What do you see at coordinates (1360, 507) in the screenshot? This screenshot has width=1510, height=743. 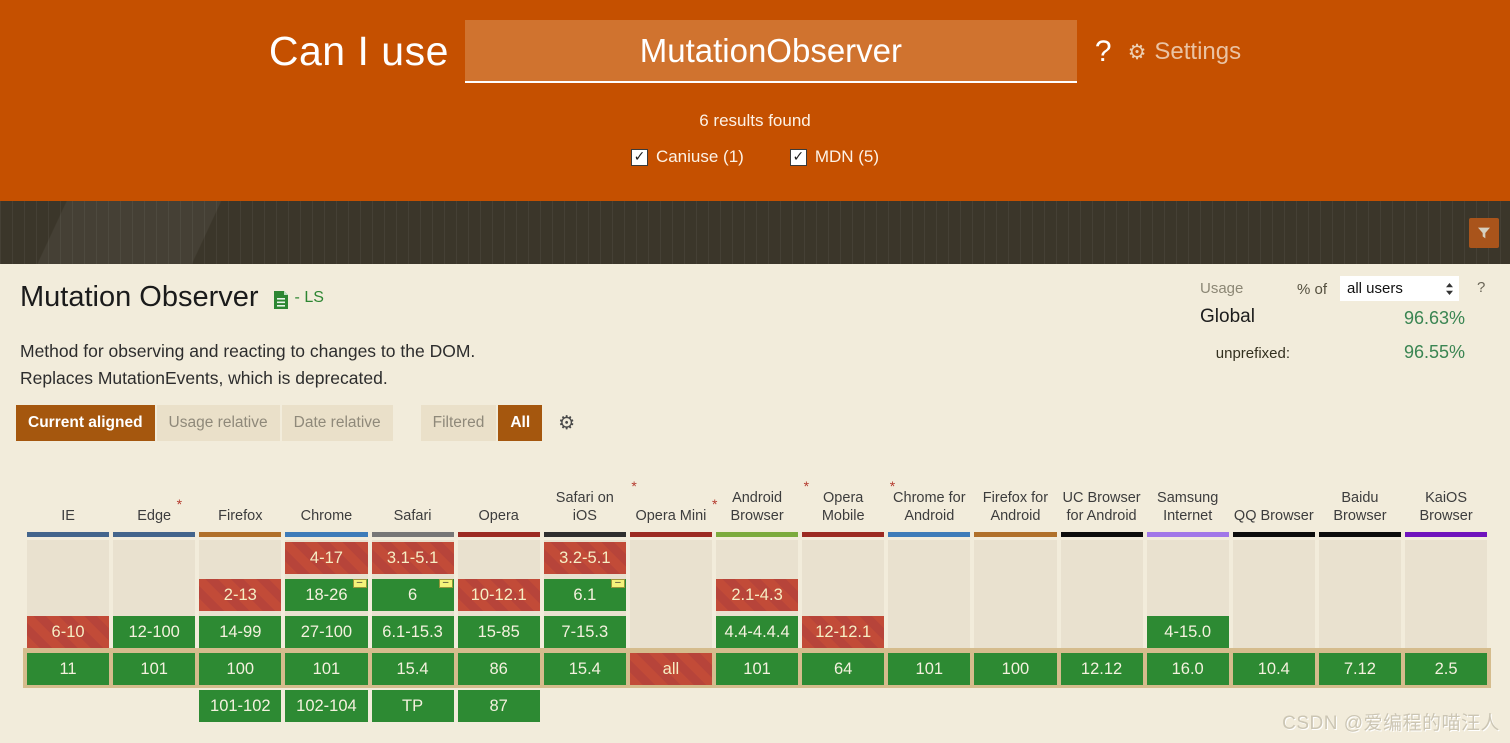 I see `browser-name: Baidu Browser` at bounding box center [1360, 507].